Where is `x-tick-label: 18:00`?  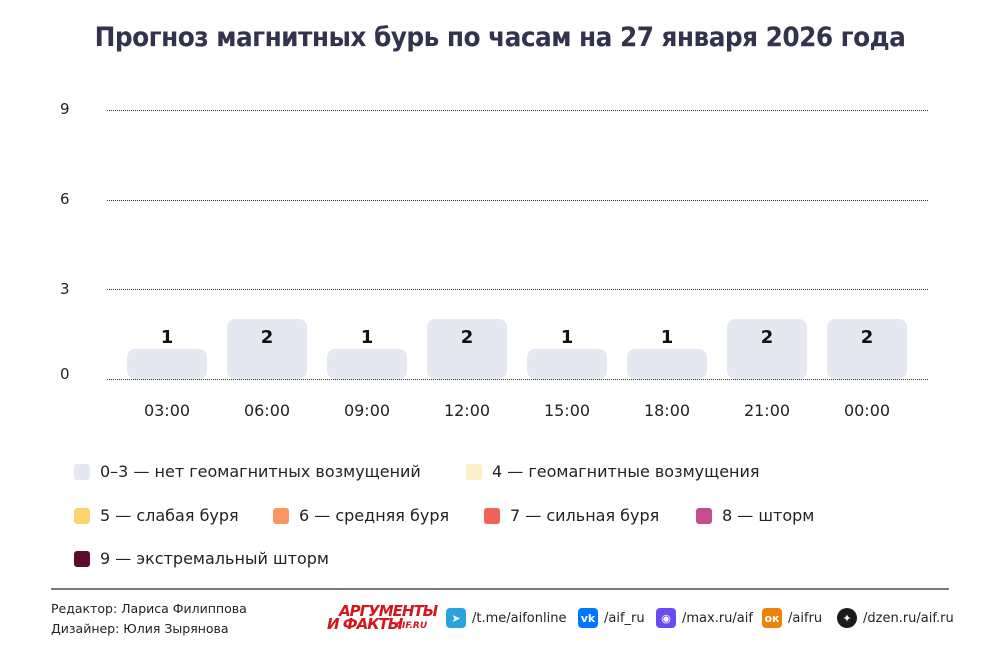
x-tick-label: 18:00 is located at coordinates (667, 410).